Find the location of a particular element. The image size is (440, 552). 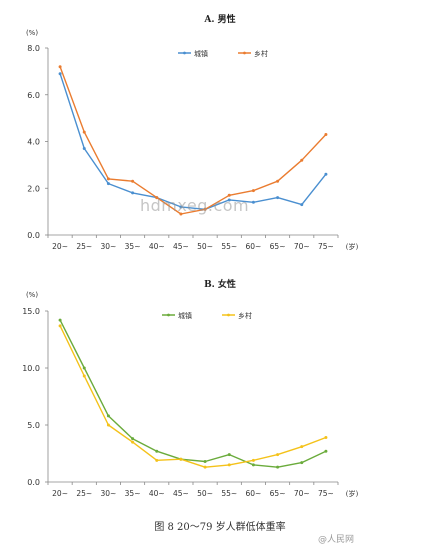

y-tick-label: 10.0 is located at coordinates (31, 368).